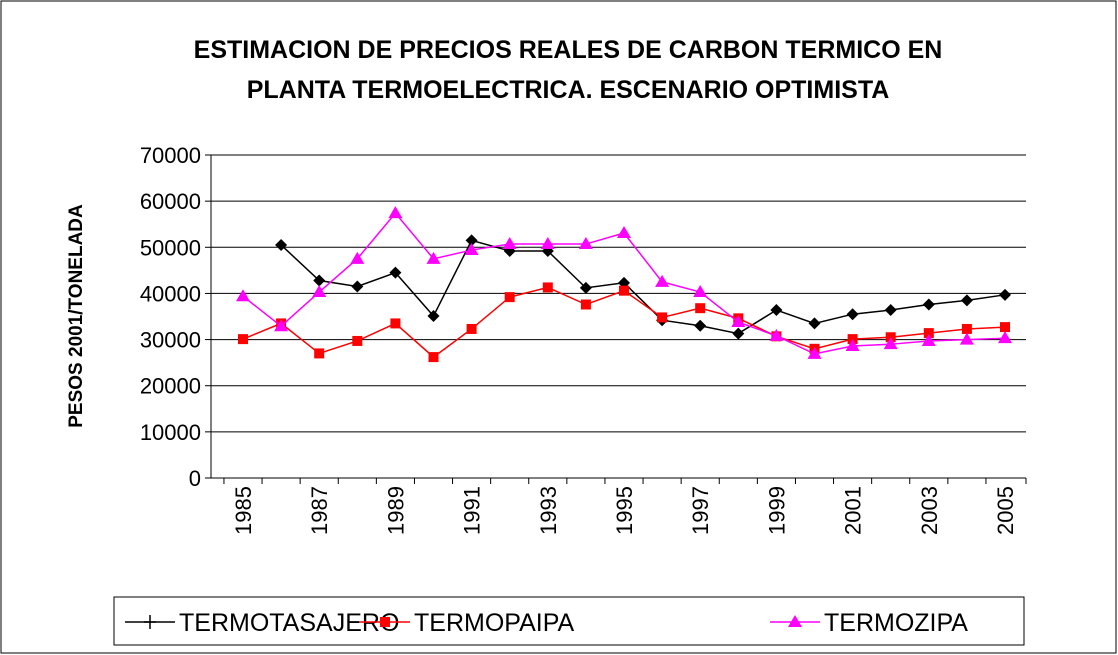 The image size is (1118, 655). I want to click on y-tick-label: 20000, so click(170, 386).